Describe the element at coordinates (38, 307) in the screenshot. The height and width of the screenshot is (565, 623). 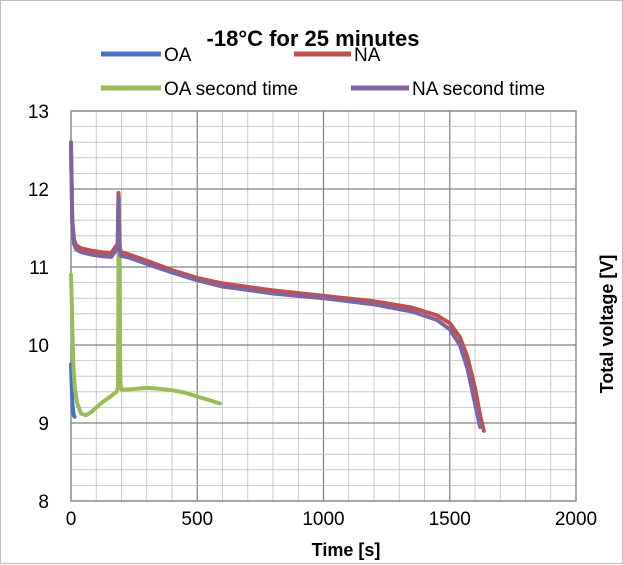
I see `y-tick-labels: 8 9 10 11 12 13` at that location.